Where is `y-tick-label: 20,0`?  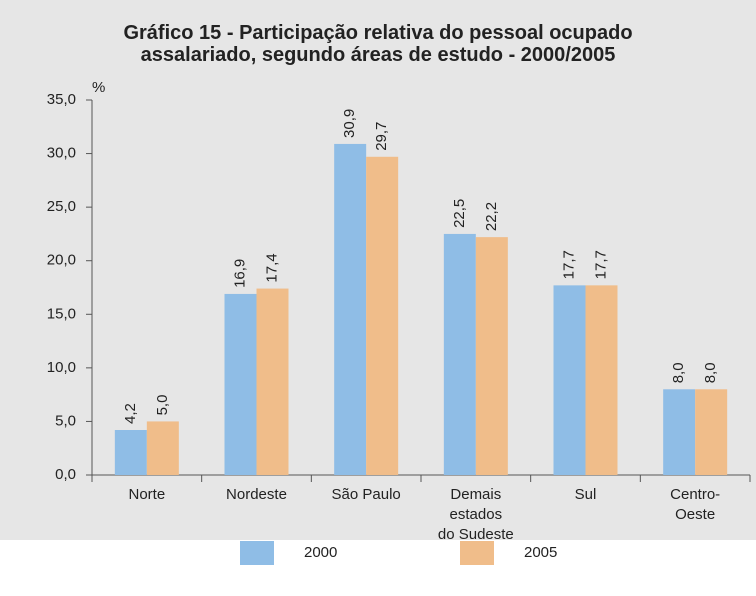 y-tick-label: 20,0 is located at coordinates (61, 260).